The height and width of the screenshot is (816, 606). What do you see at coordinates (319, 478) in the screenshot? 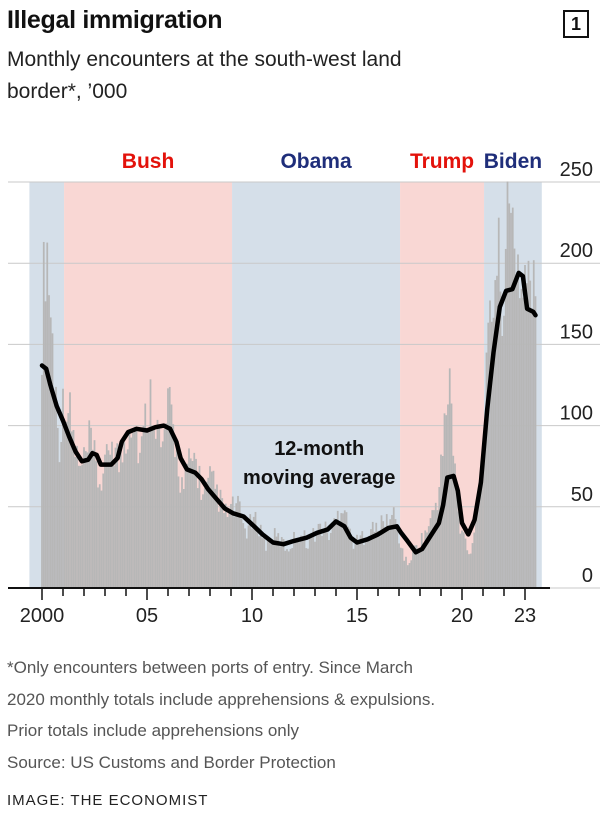
I see `annotation-label: moving average` at bounding box center [319, 478].